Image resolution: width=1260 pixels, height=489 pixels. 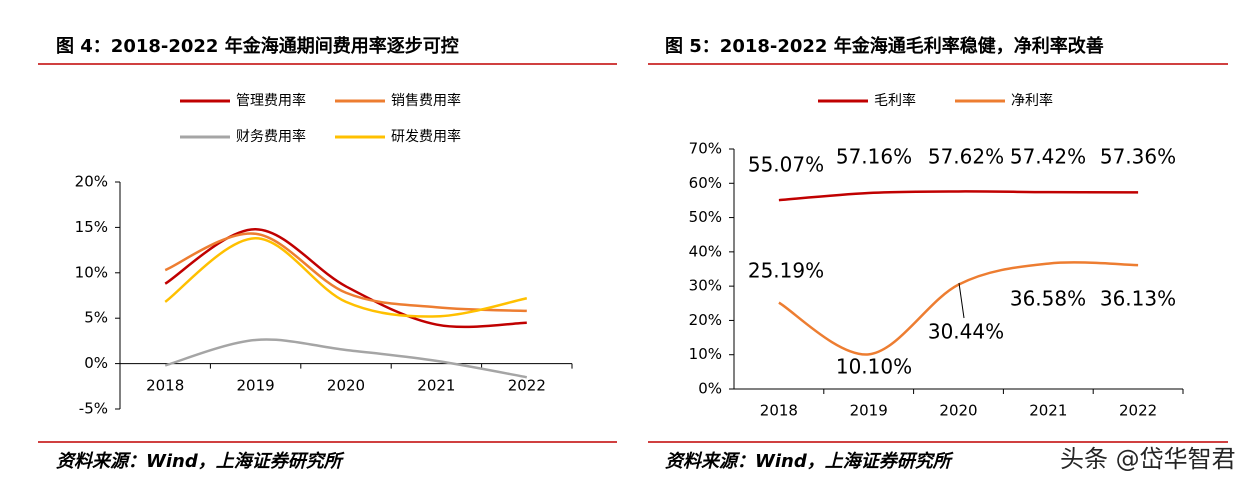 What do you see at coordinates (1148, 459) in the screenshot?
I see `watermark: 头条 @岱华智君` at bounding box center [1148, 459].